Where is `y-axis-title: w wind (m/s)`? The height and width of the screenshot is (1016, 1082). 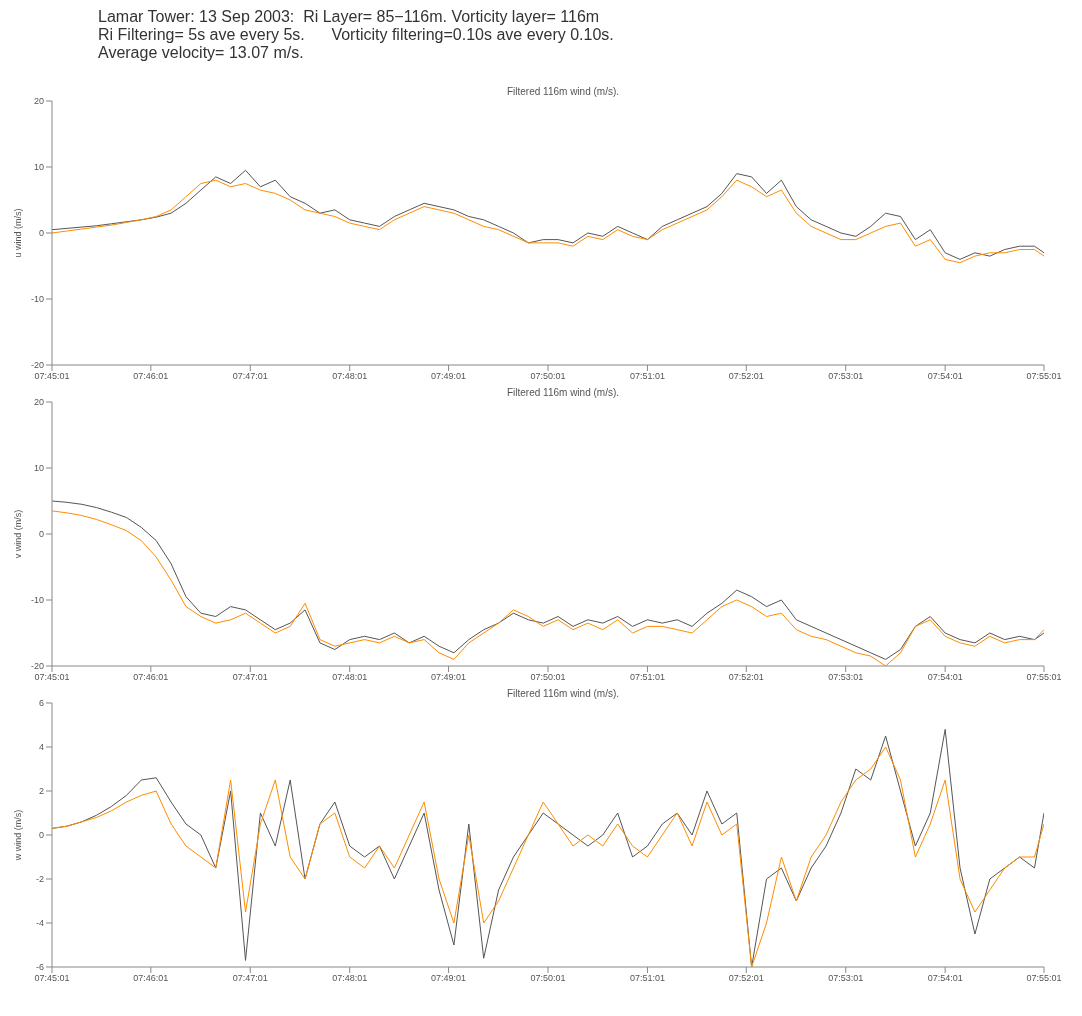
y-axis-title: w wind (m/s) is located at coordinates (18, 835).